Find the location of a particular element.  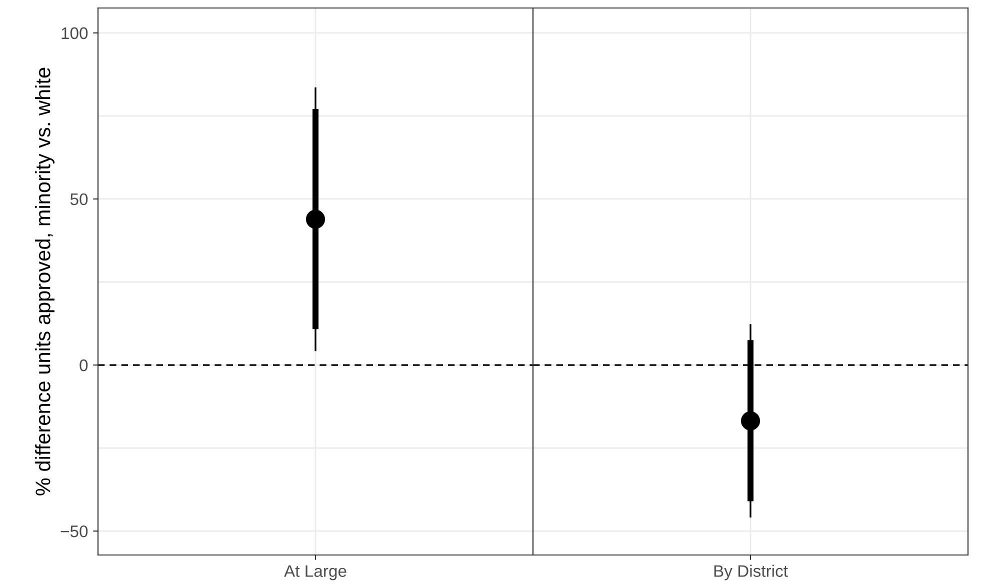

y-tick-label: 50 is located at coordinates (79, 199).